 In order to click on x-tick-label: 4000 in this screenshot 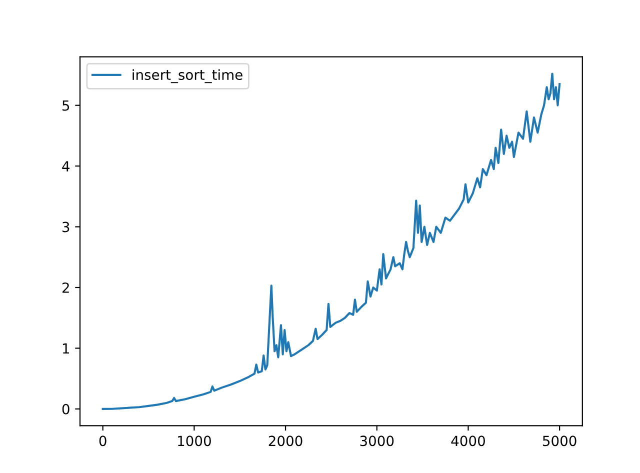, I will do `click(468, 441)`.